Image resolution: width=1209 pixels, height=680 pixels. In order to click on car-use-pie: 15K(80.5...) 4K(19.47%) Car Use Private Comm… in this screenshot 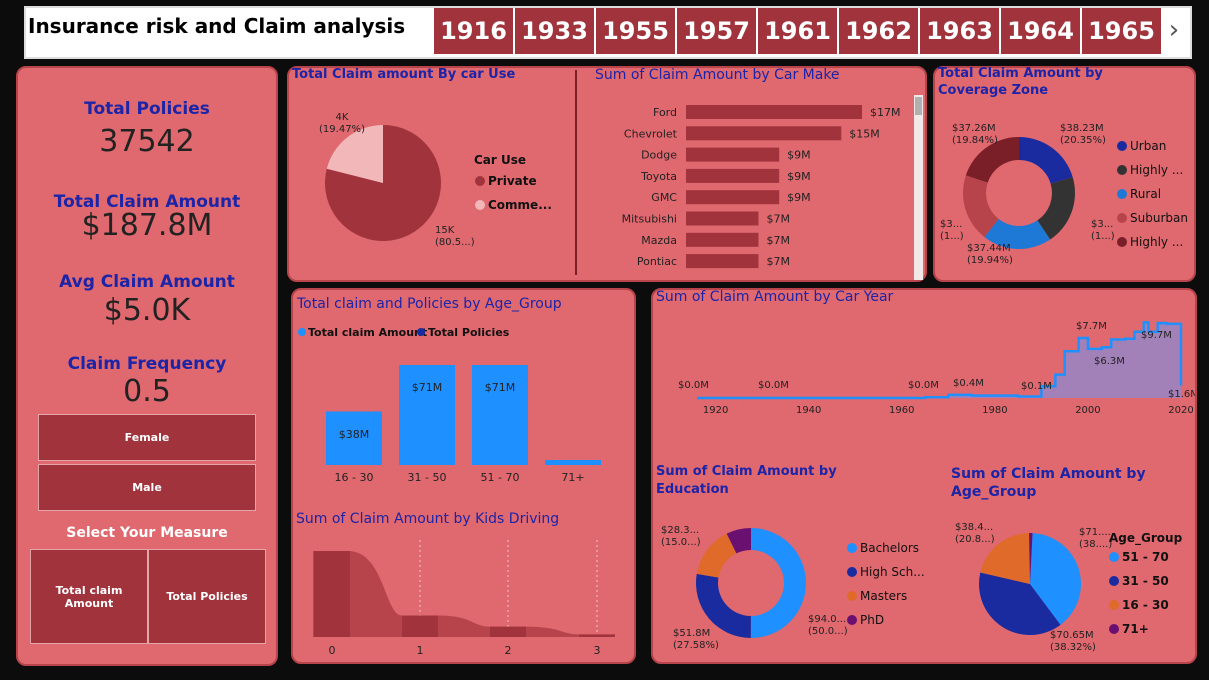, I will do `click(432, 181)`.